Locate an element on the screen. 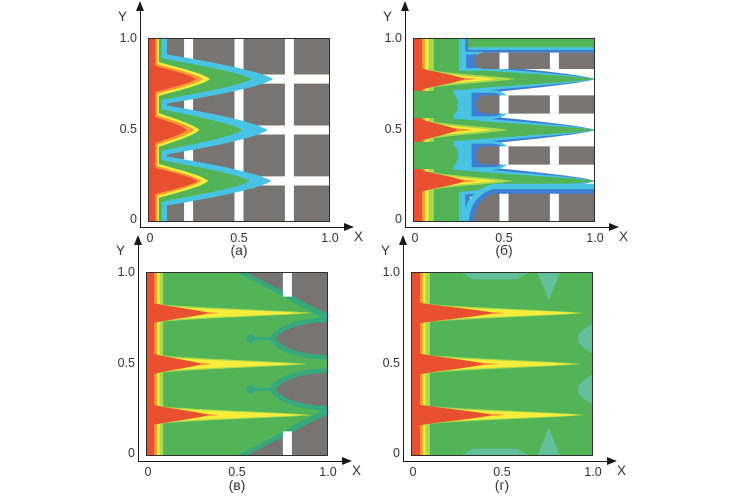 Image resolution: width=750 pixels, height=500 pixels. panel-caption-b: (б) is located at coordinates (504, 250).